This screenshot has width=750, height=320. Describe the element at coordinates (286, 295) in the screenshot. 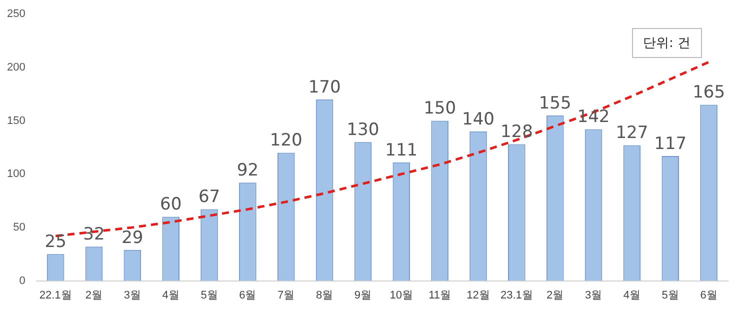

I see `x-tick-label: 7월` at that location.